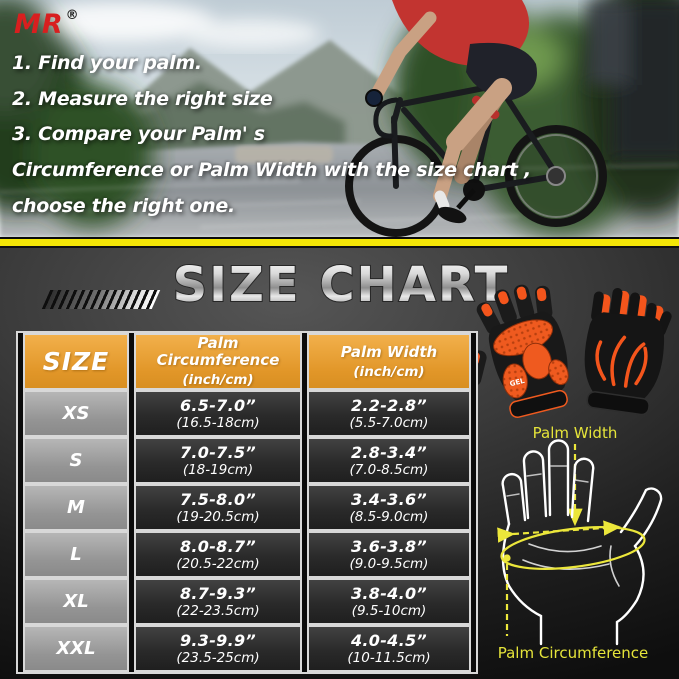 This screenshot has width=679, height=679. I want to click on table-row: S 7.0-7.5” (18-19cm) 2.8-3.4” (7.0-8.5cm), so click(247, 460).